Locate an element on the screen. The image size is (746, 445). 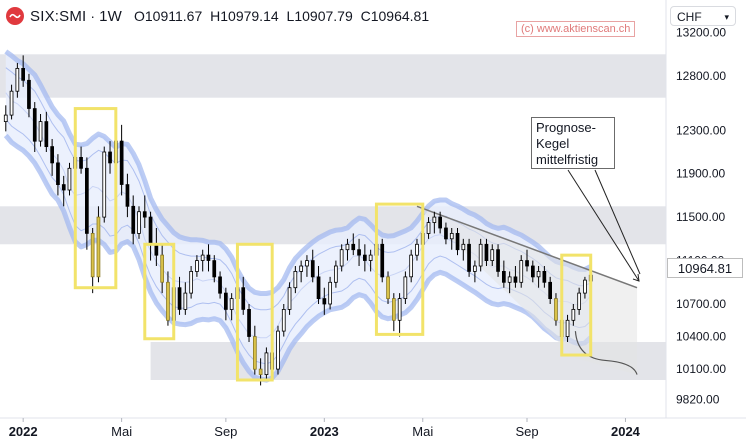
chevron-down-icon: ▾ is located at coordinates (726, 17).